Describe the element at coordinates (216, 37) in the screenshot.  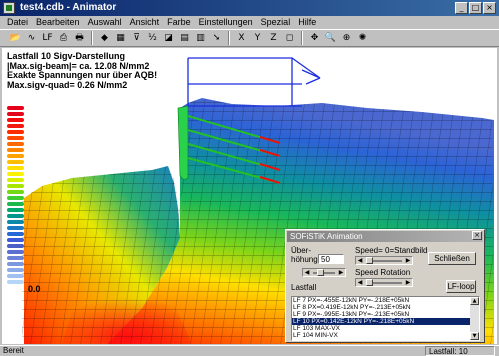
I see `arrow-icon: ➘` at that location.